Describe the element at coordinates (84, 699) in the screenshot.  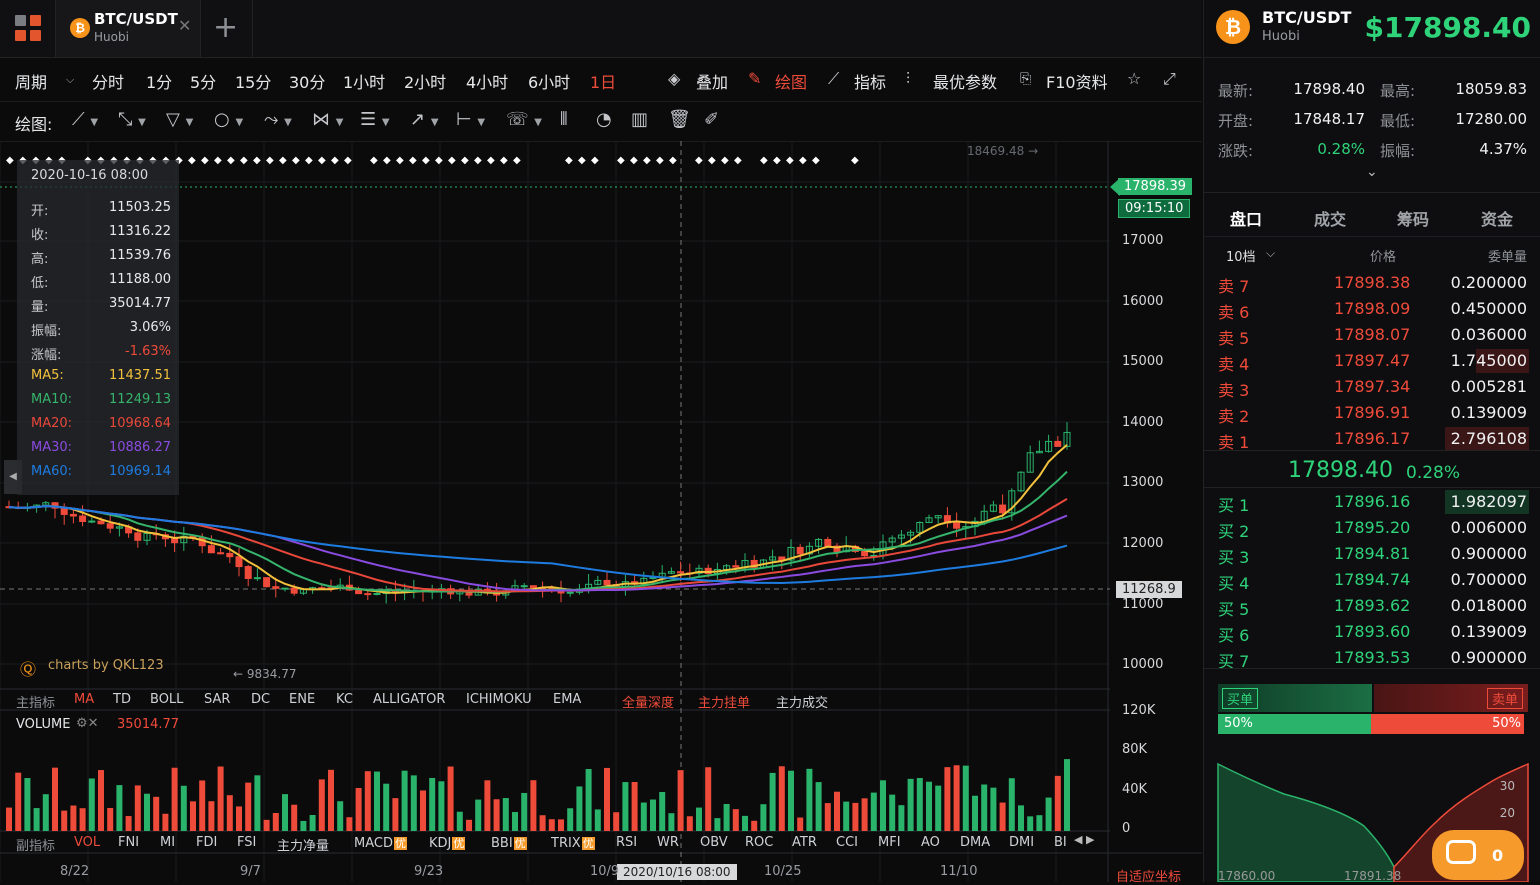
I see `main-indicator-ma: MA` at that location.